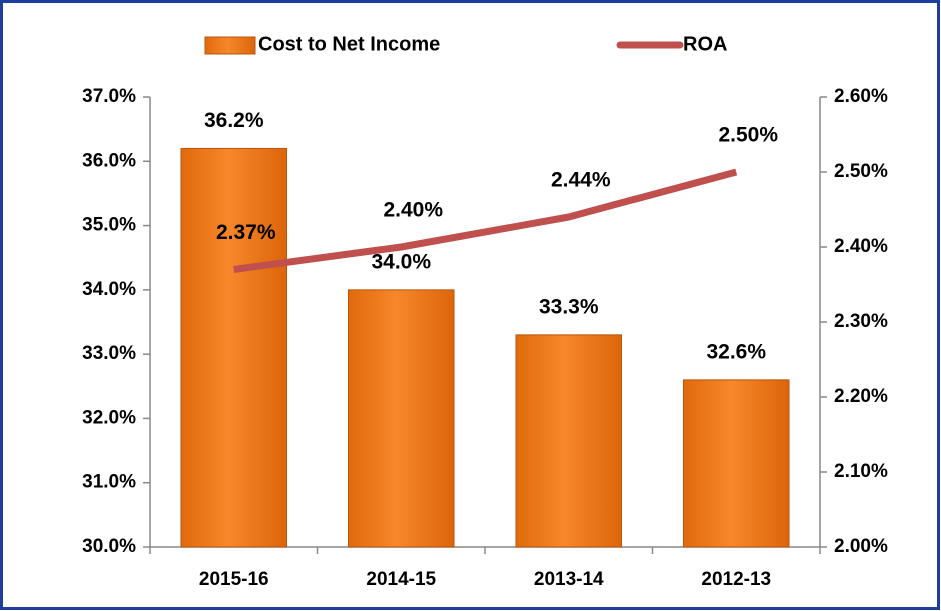 This screenshot has height=611, width=941. I want to click on data-label: 36.2%, so click(234, 120).